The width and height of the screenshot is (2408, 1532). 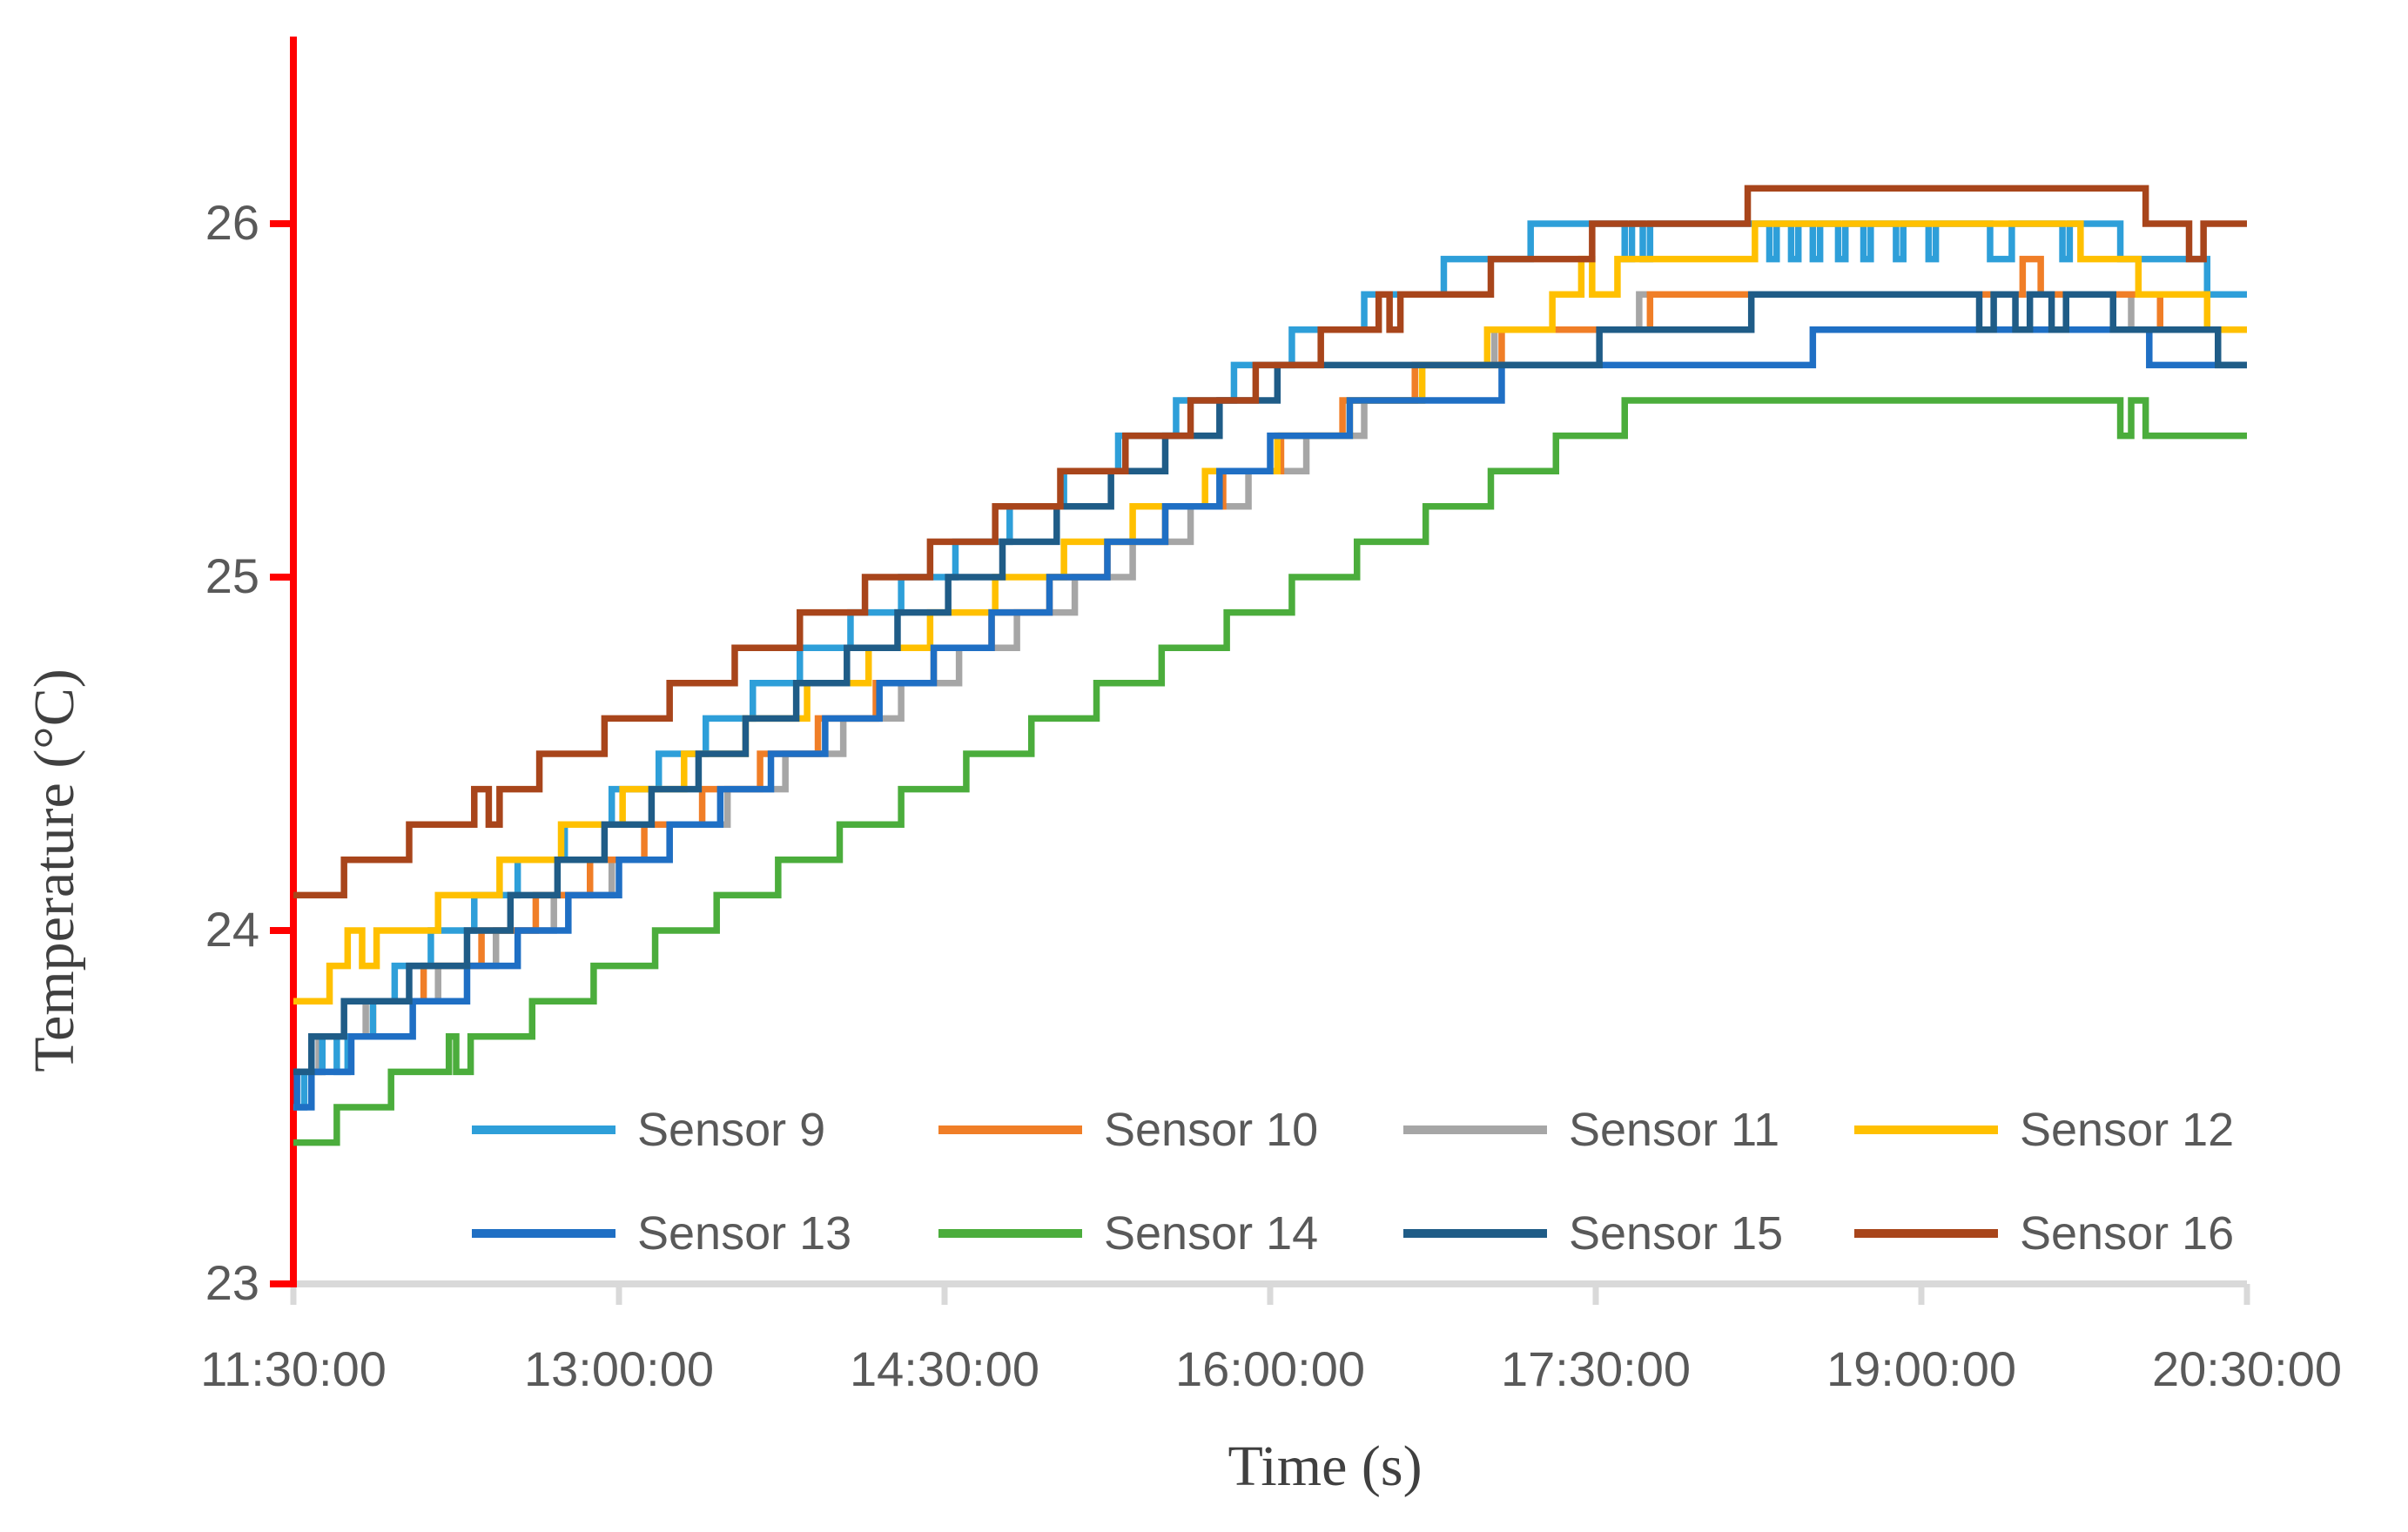 I want to click on x-tick-label: 11:30:00, so click(x=293, y=1368).